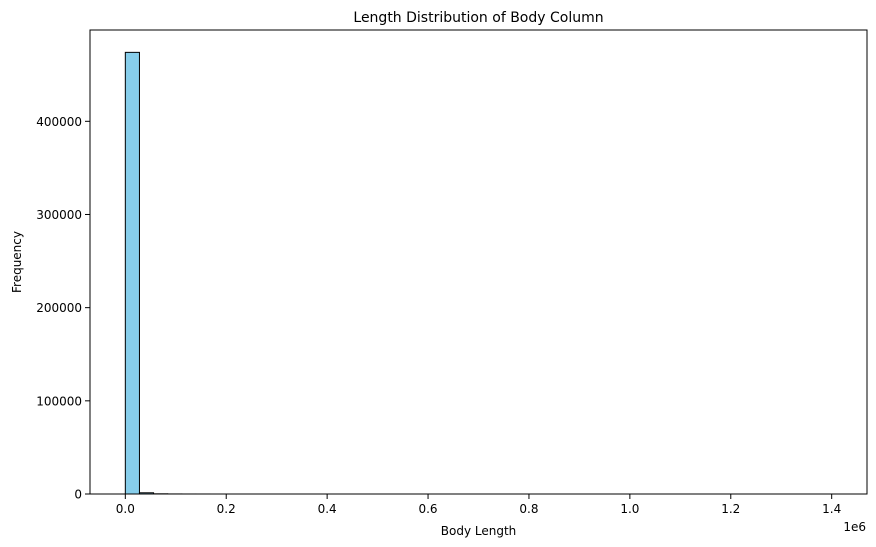  I want to click on x-axis-offset-label: 1e6, so click(854, 527).